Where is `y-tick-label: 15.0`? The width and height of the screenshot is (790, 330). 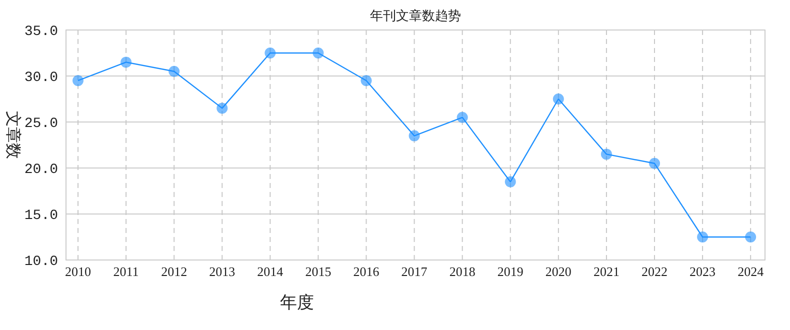 y-tick-label: 15.0 is located at coordinates (41, 216).